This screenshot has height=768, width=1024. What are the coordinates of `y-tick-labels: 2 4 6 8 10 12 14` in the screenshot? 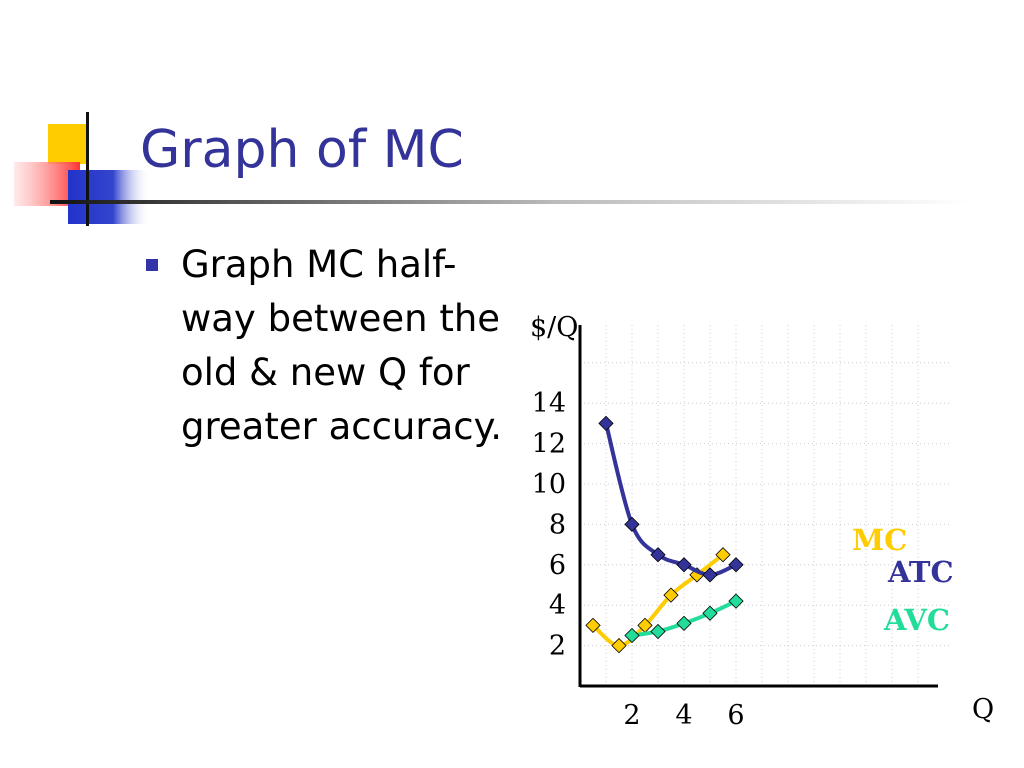 It's located at (549, 524).